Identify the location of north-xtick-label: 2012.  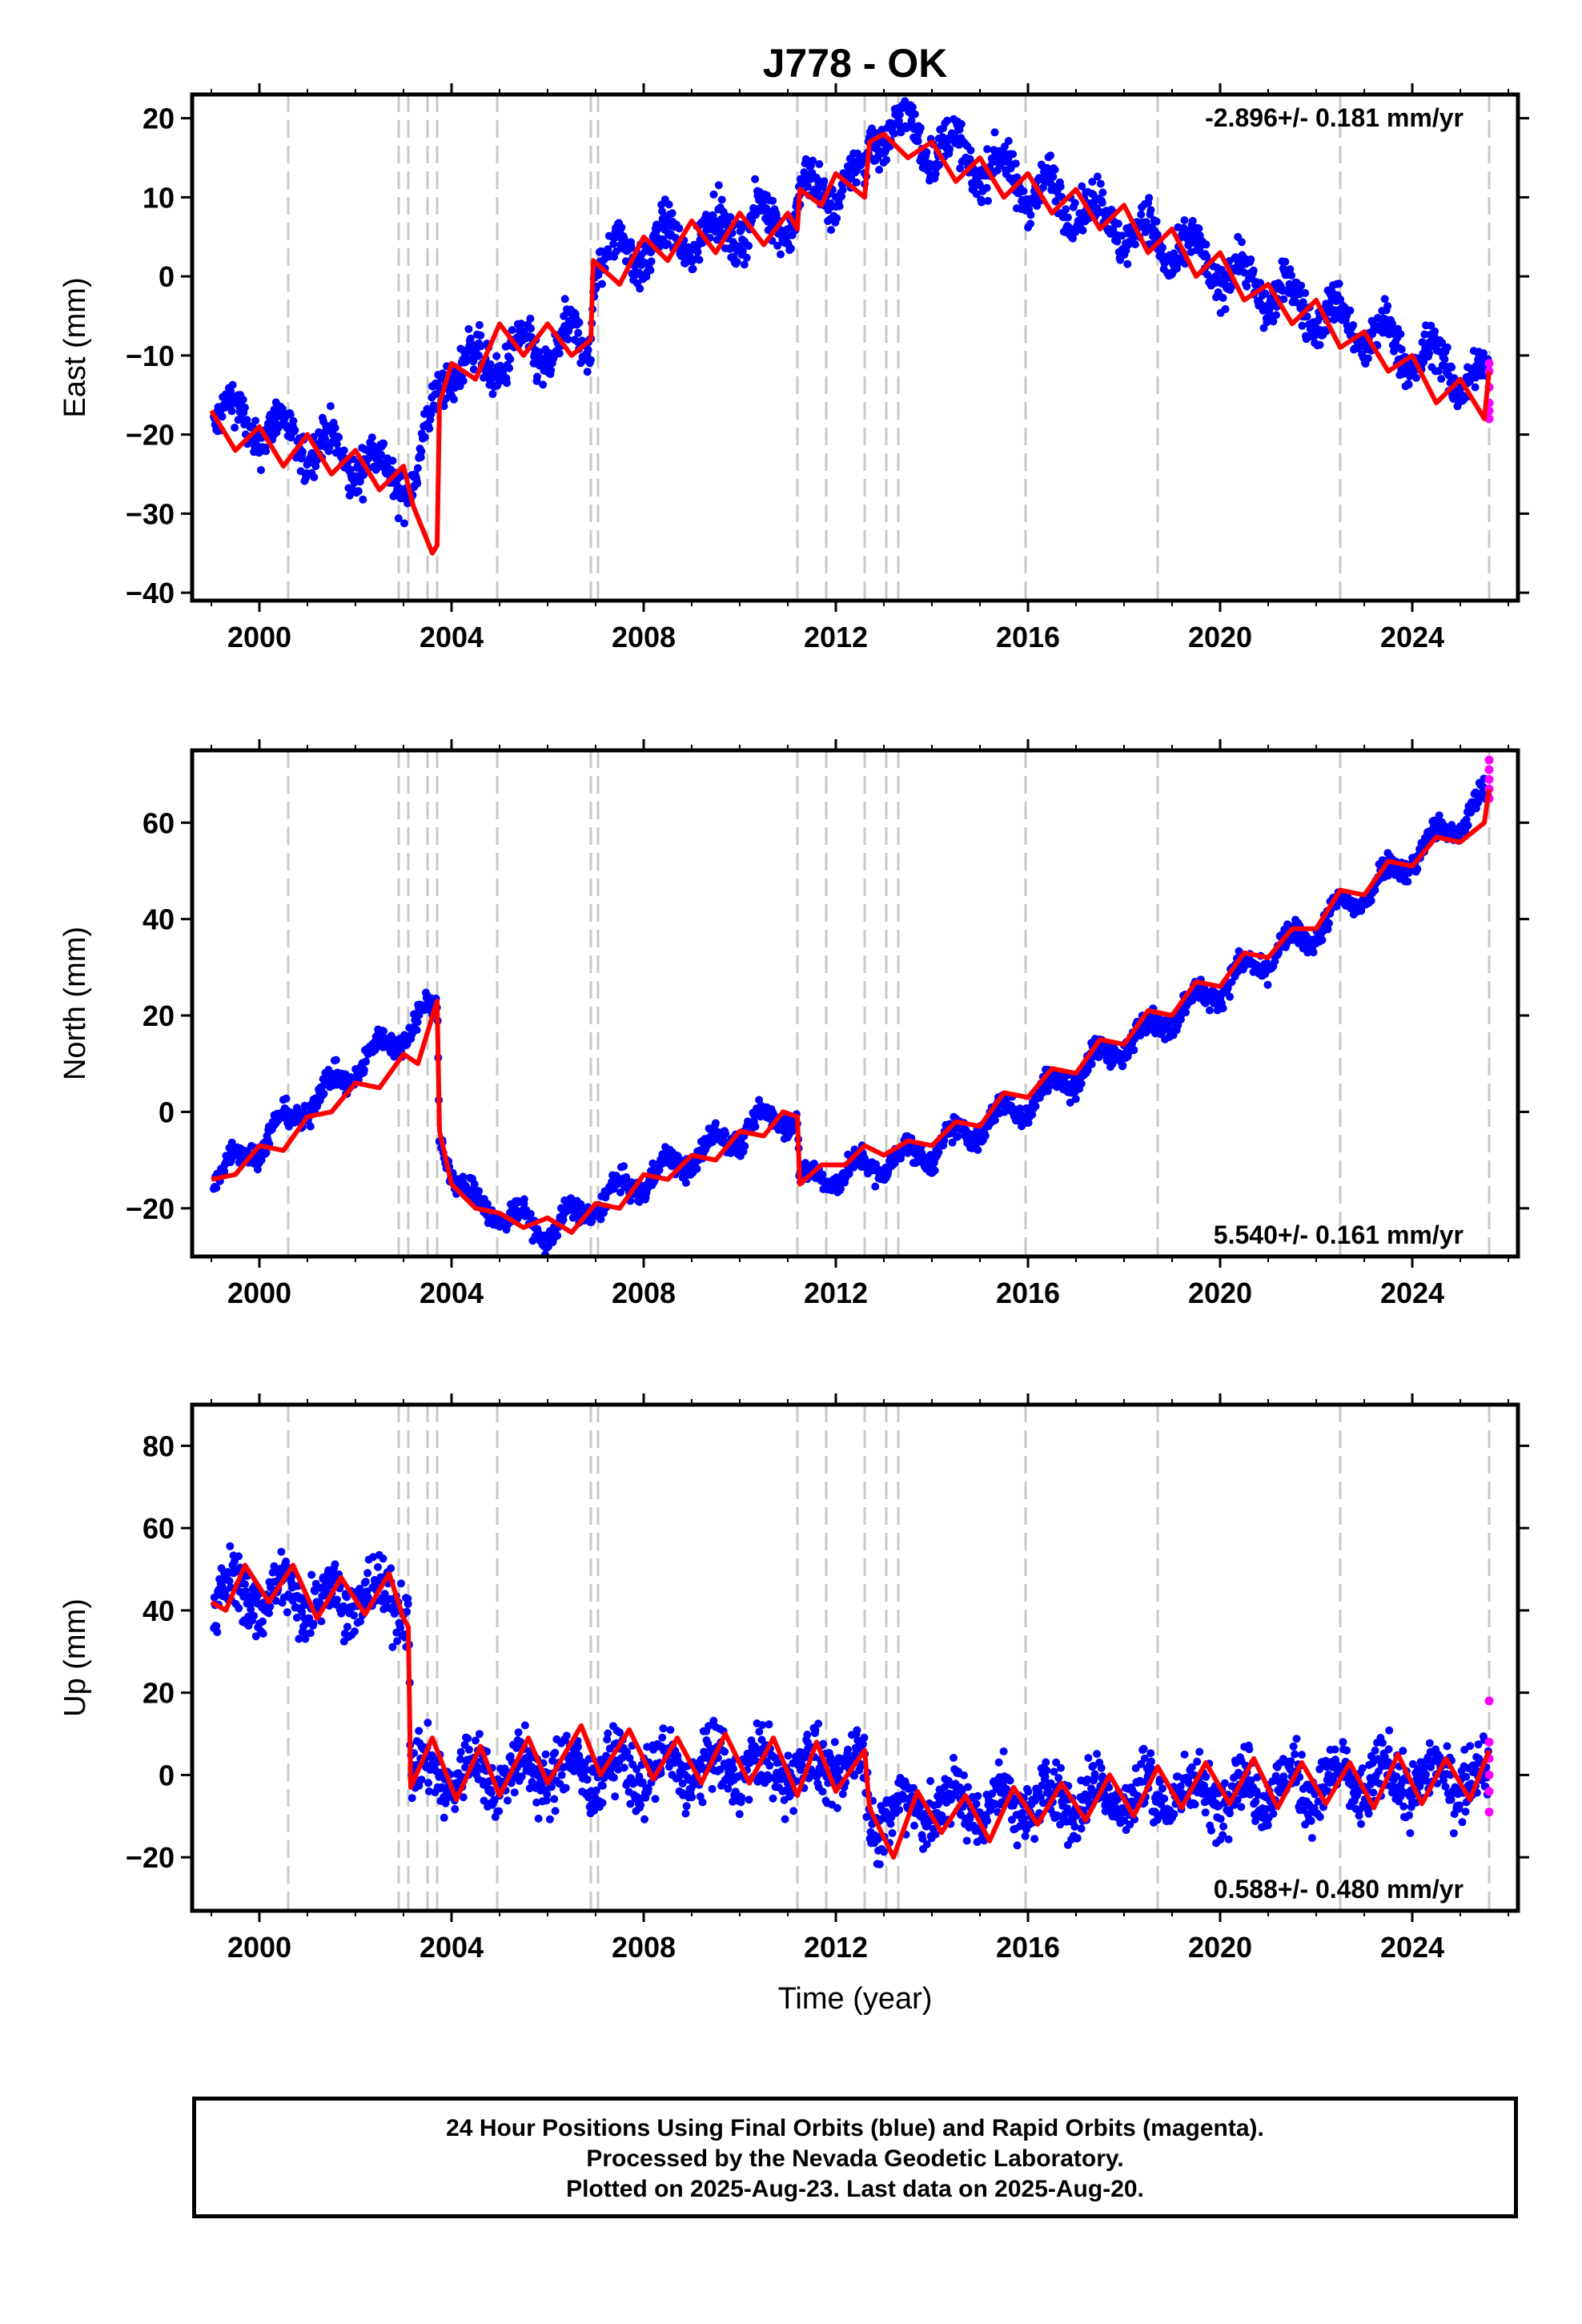
(836, 1293).